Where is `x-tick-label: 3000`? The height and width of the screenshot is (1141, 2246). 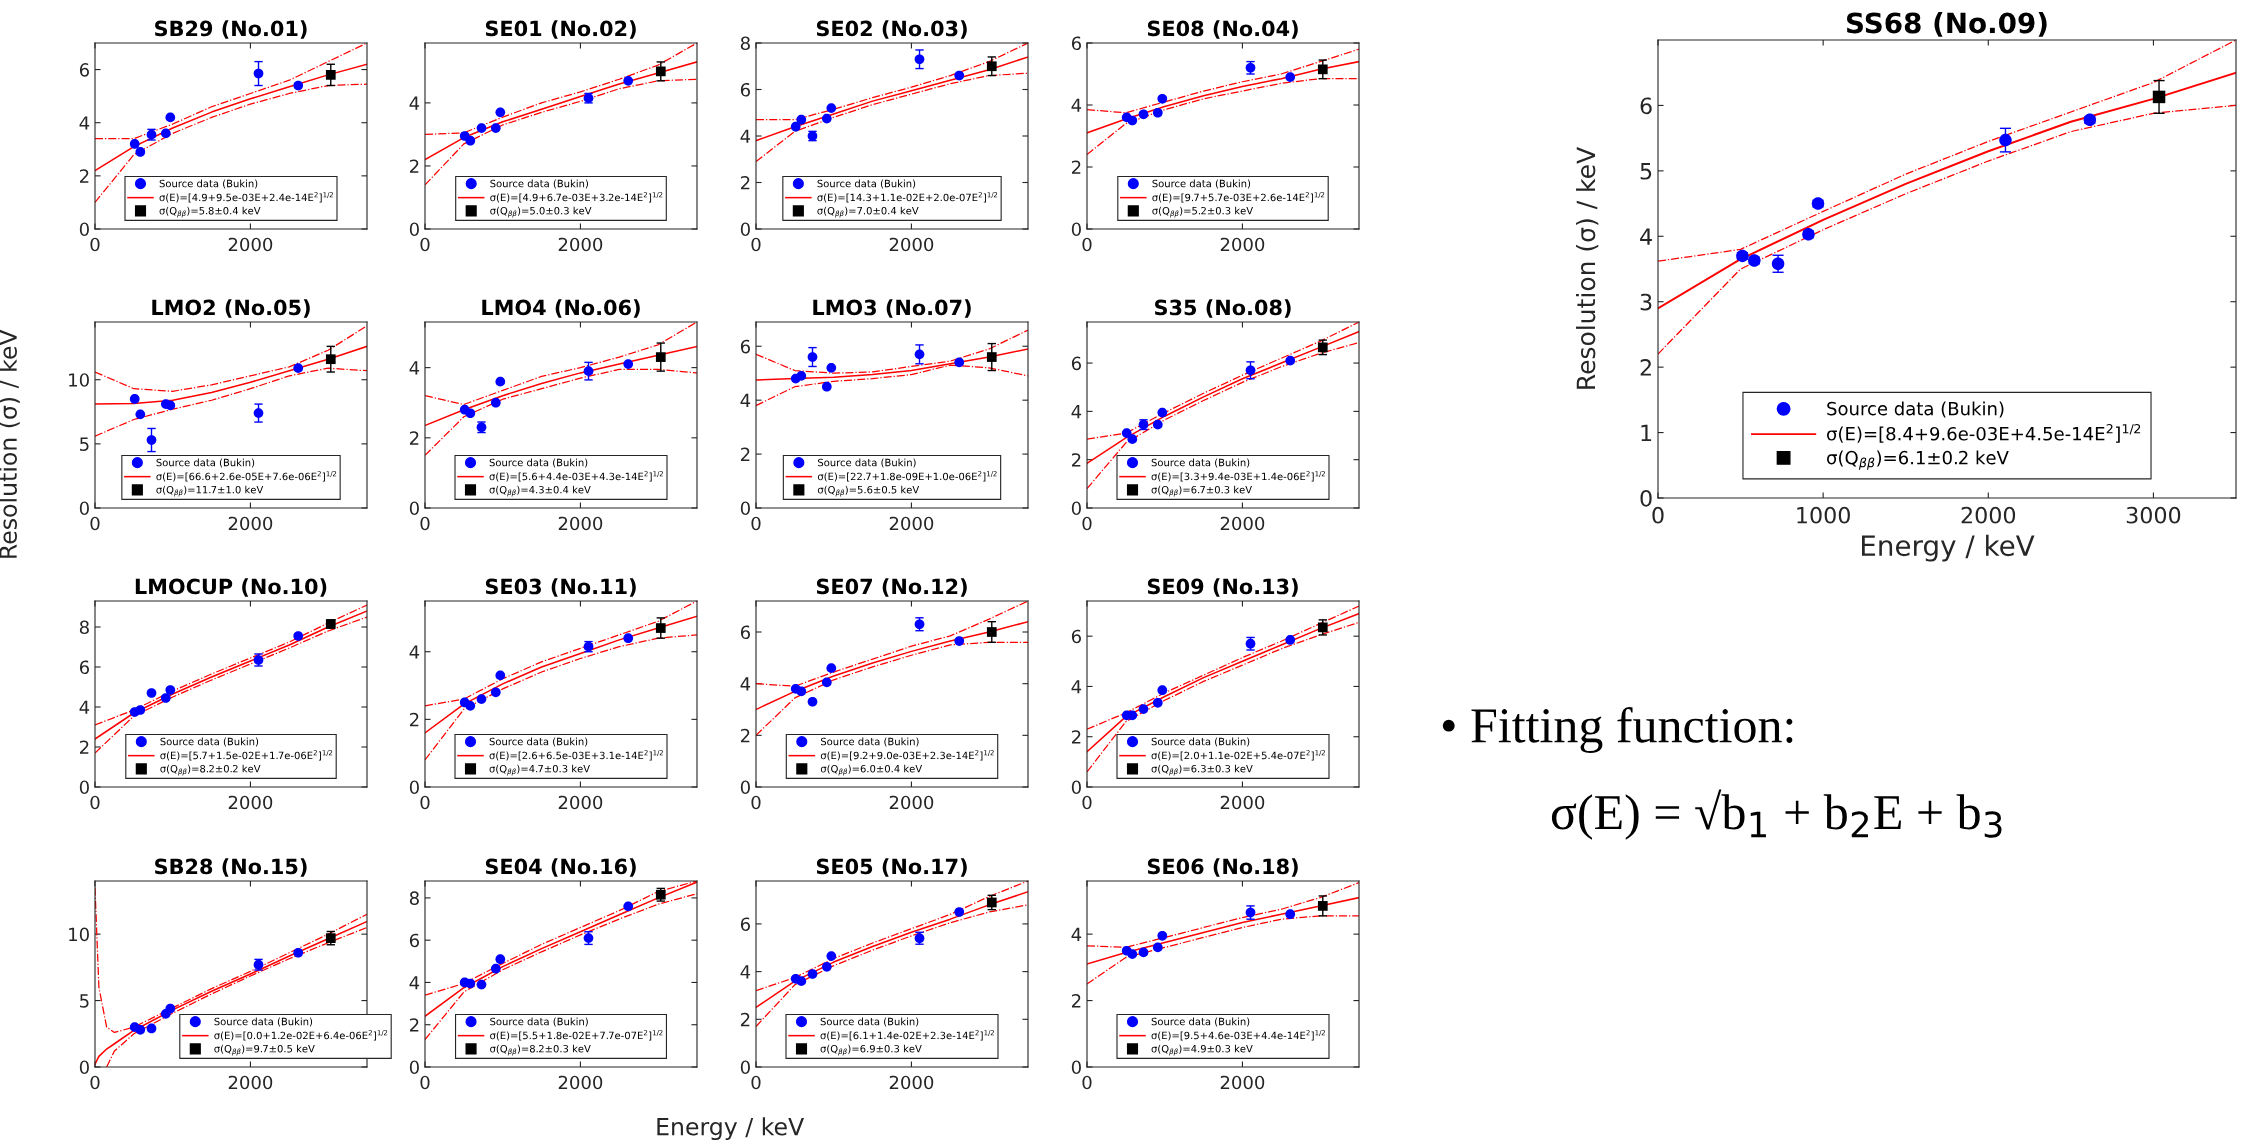
x-tick-label: 3000 is located at coordinates (2153, 515).